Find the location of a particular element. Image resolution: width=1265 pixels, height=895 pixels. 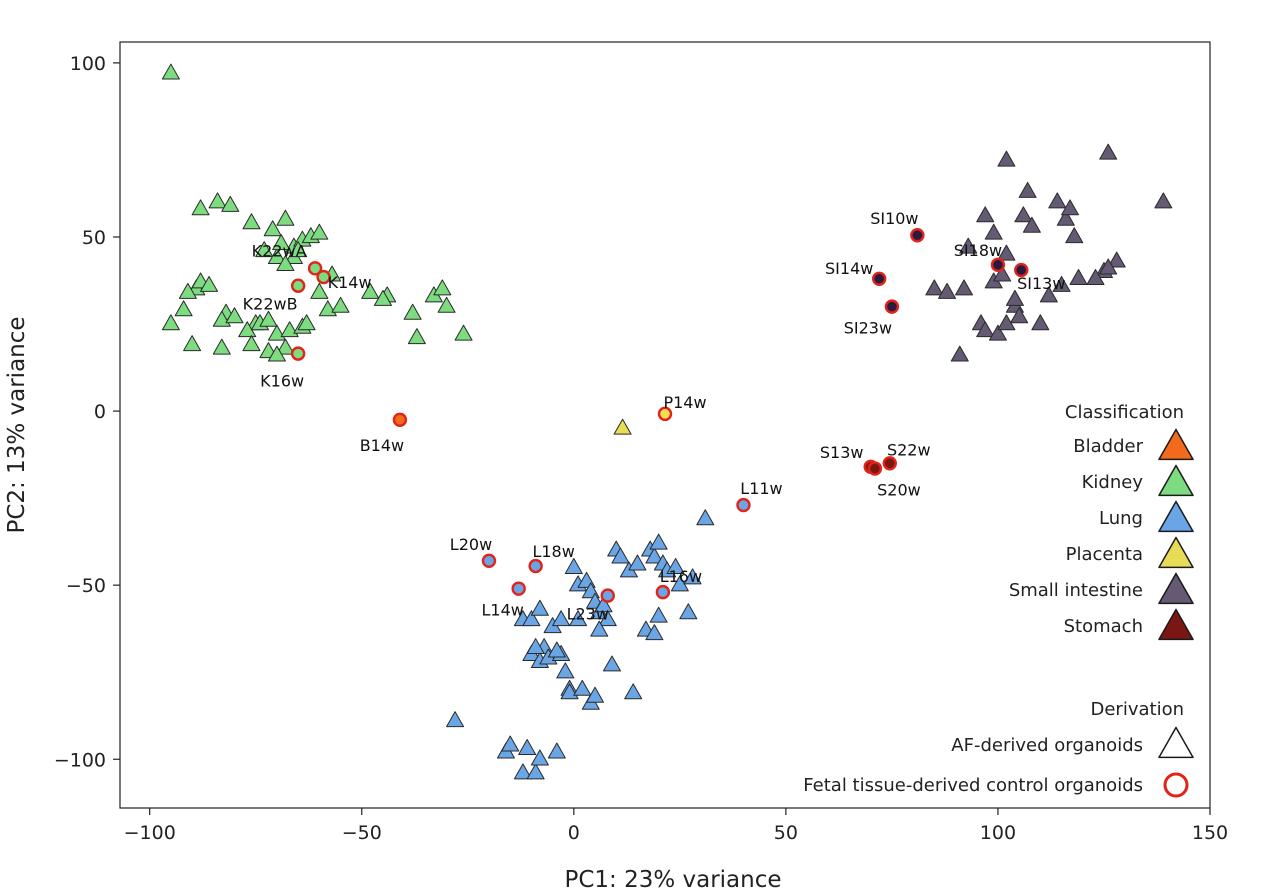

y-tick-label: 0 is located at coordinates (100, 412).